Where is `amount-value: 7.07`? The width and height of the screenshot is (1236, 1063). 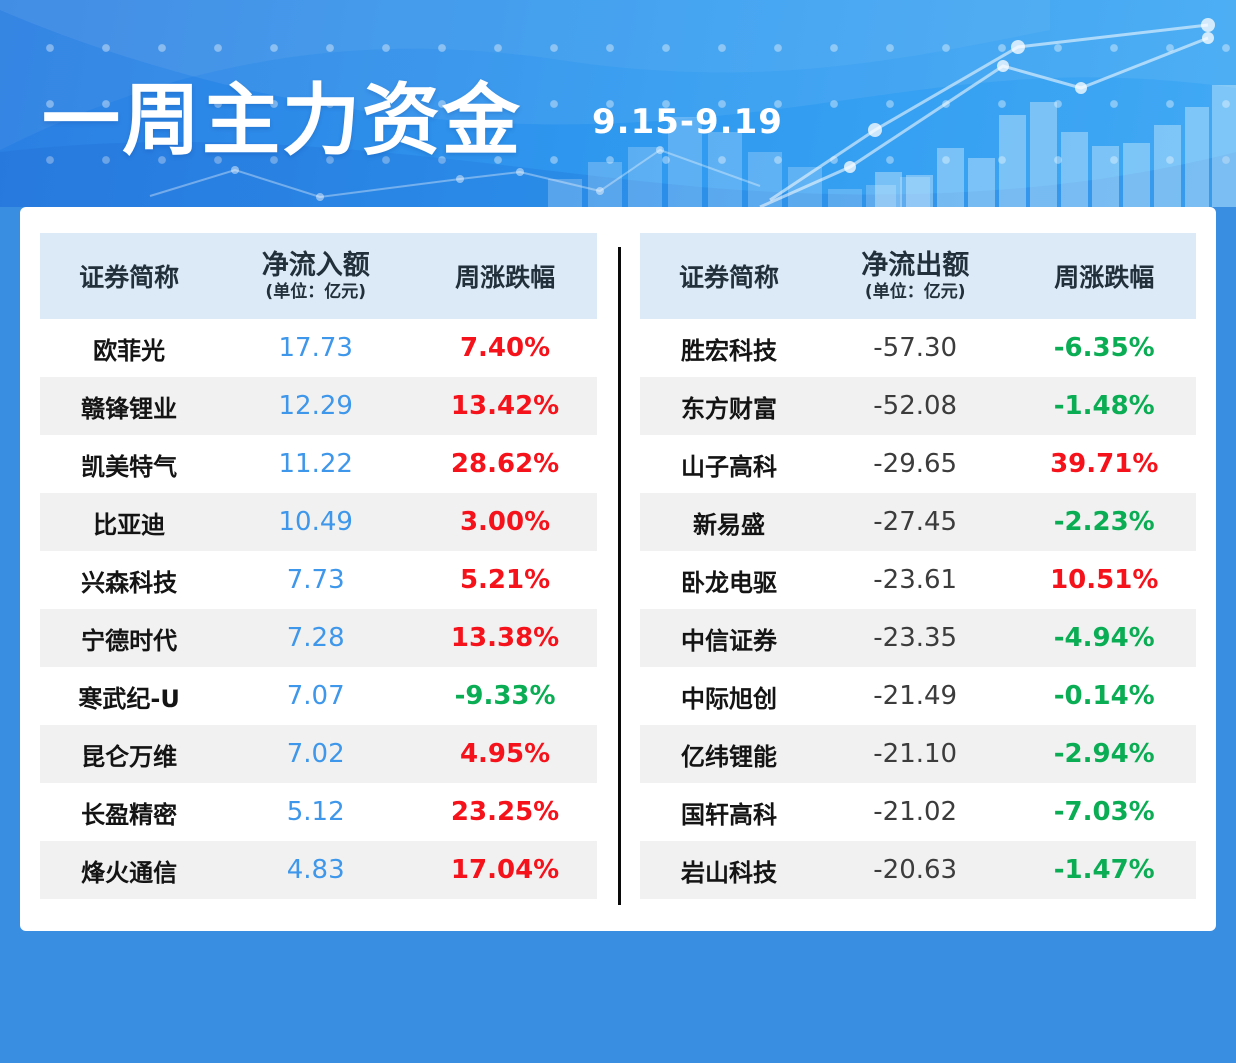
amount-value: 7.07 is located at coordinates (315, 696).